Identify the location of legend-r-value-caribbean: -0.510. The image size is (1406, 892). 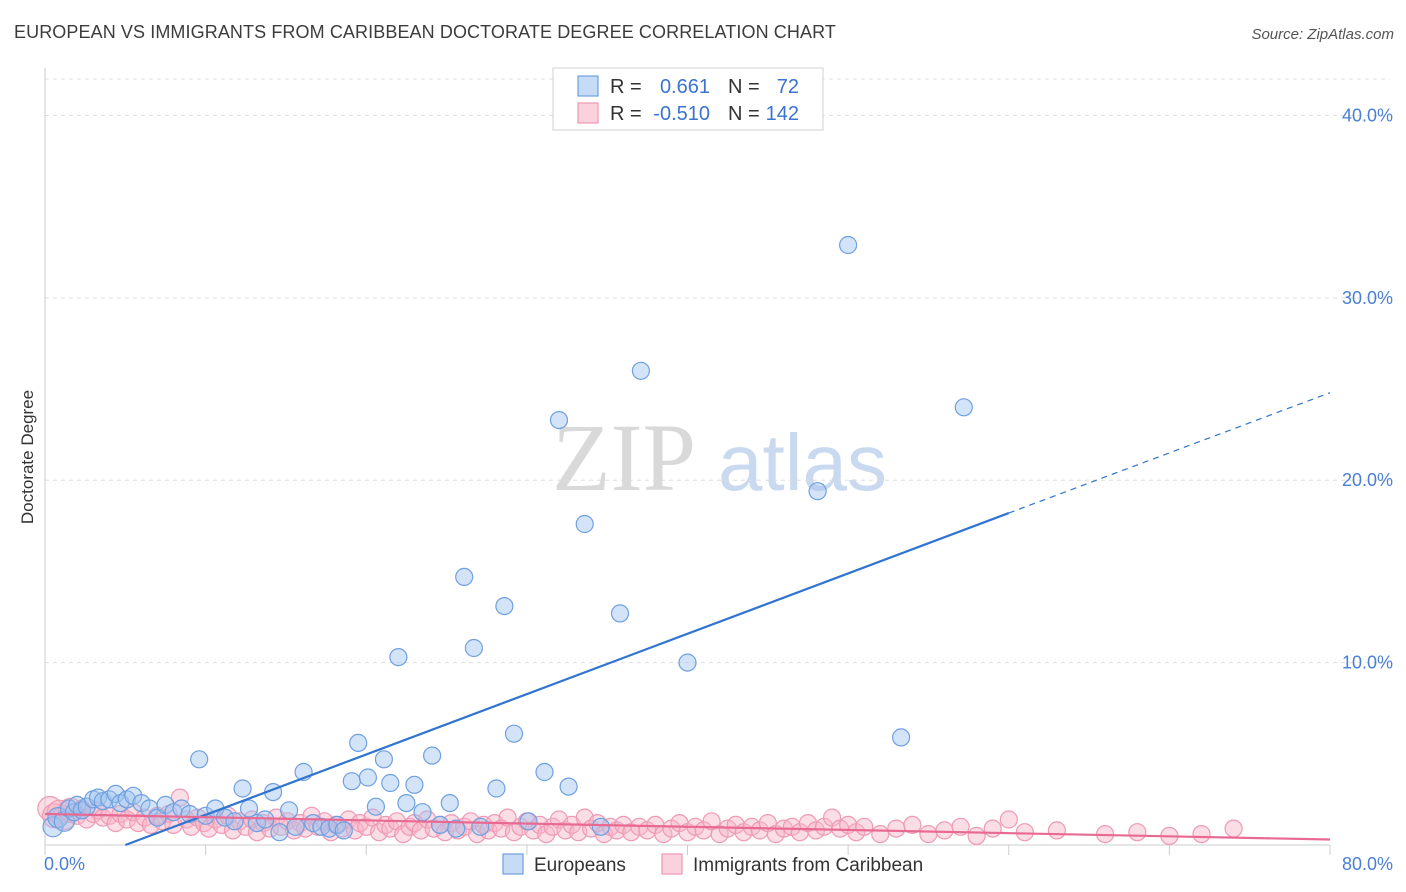
(681, 114).